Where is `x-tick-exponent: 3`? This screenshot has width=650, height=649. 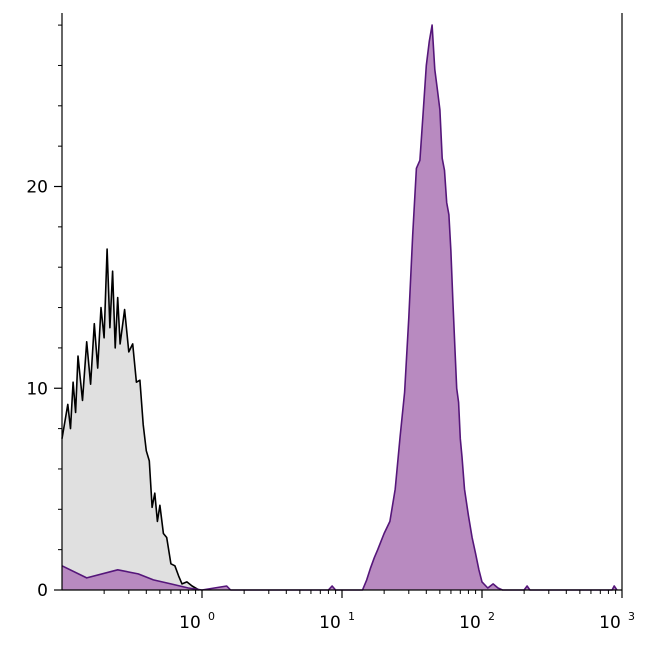 x-tick-exponent: 3 is located at coordinates (631, 616).